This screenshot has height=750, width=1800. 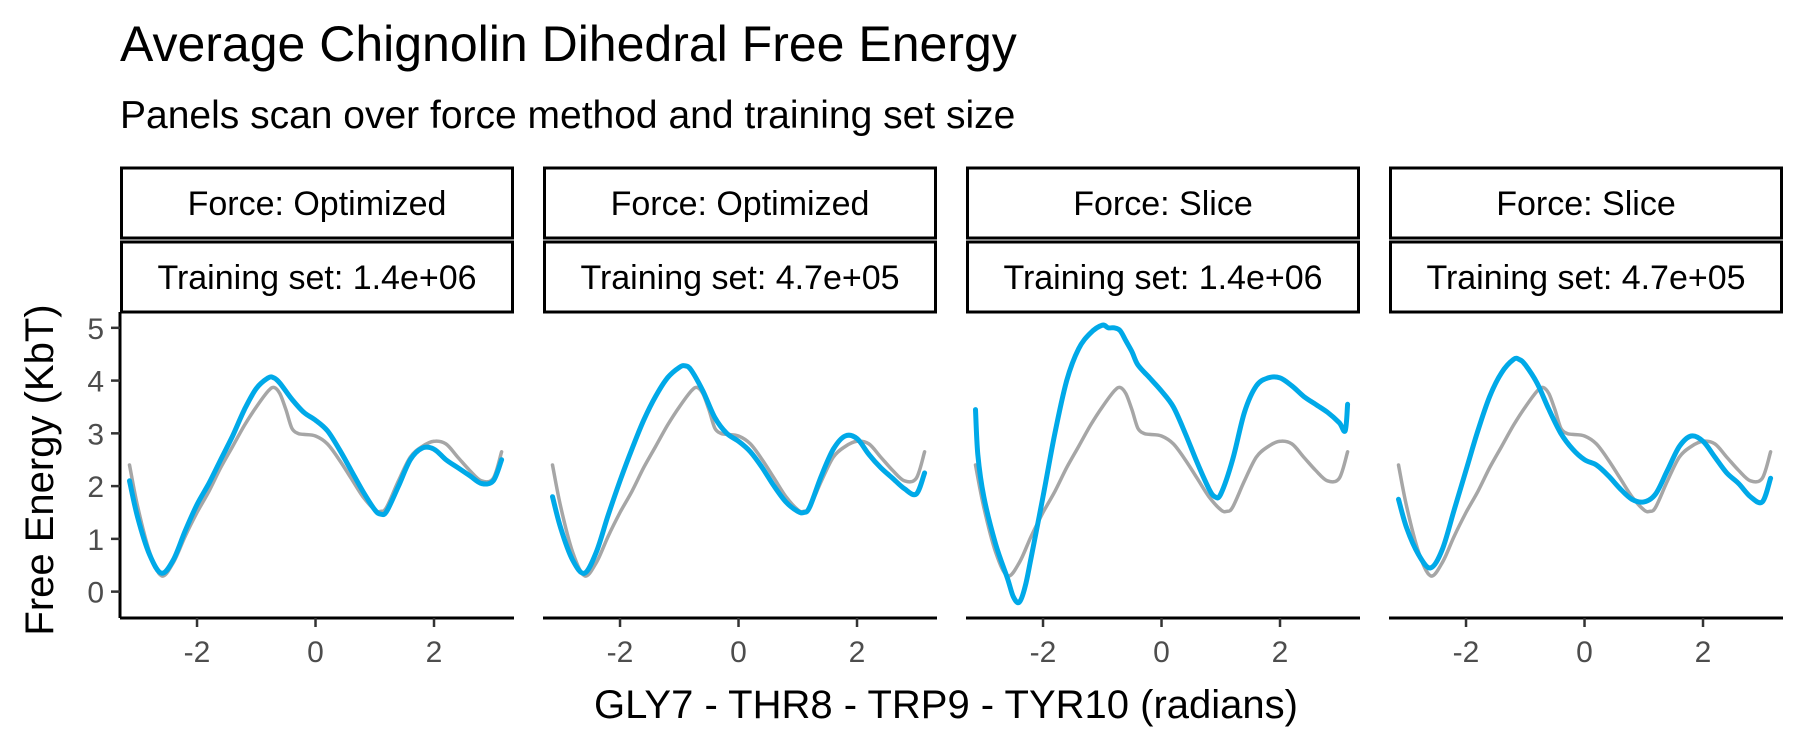 I want to click on y-tick-label: 1, so click(x=95, y=540).